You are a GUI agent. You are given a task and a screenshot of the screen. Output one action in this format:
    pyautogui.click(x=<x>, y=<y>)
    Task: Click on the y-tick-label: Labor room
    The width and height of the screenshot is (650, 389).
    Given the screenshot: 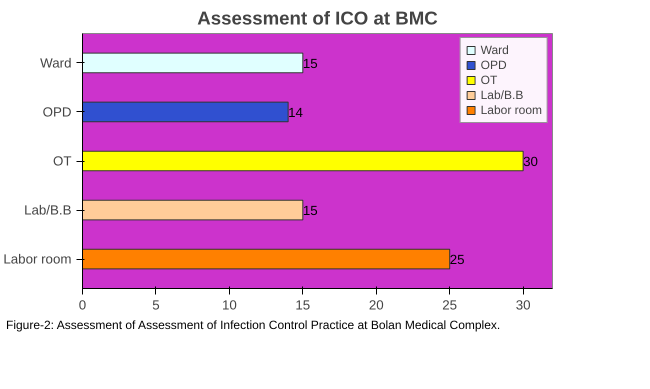 What is the action you would take?
    pyautogui.click(x=37, y=259)
    